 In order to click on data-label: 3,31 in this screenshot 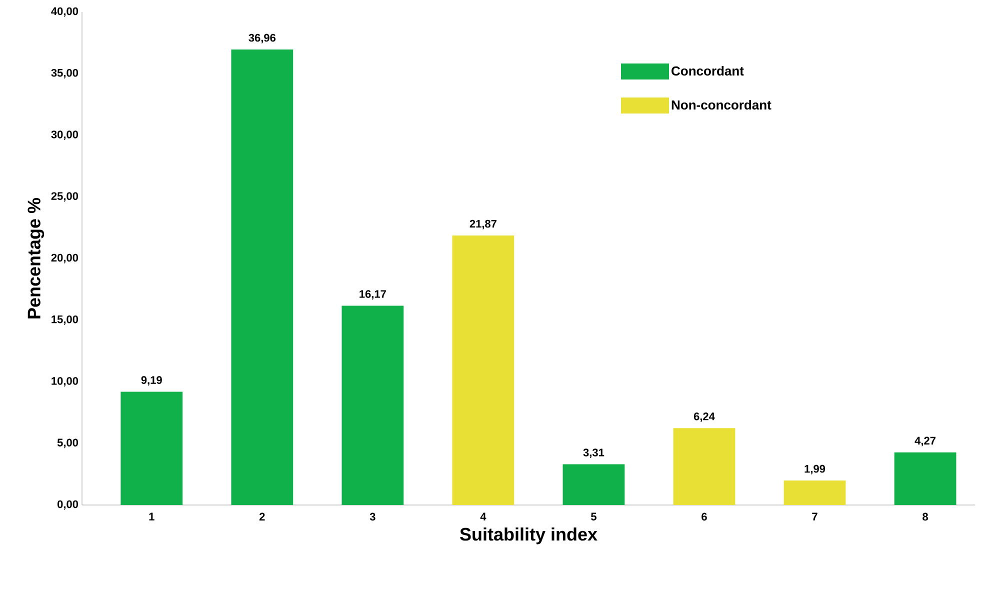, I will do `click(593, 453)`.